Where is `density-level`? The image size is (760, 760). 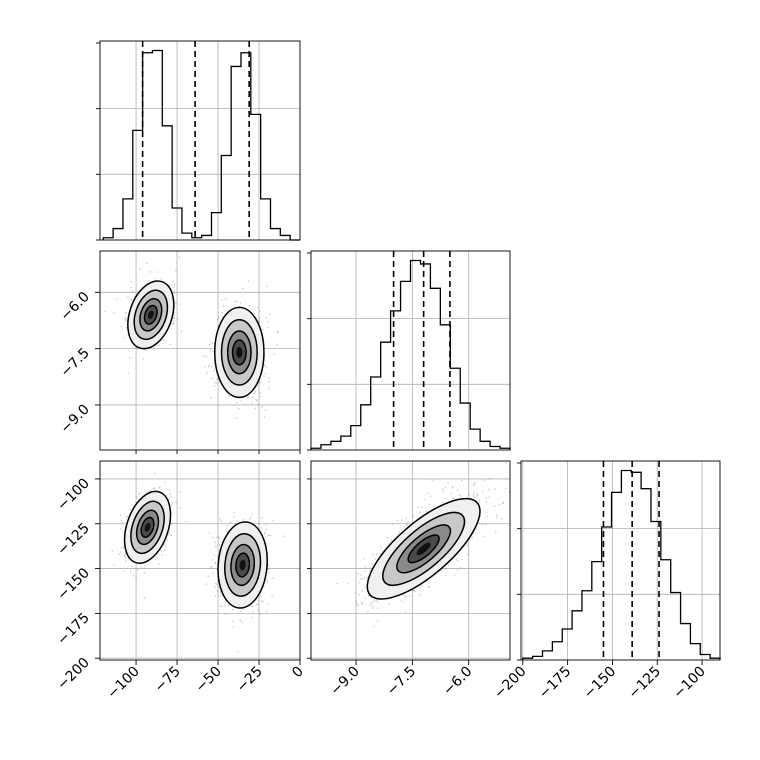
density-level is located at coordinates (150, 315).